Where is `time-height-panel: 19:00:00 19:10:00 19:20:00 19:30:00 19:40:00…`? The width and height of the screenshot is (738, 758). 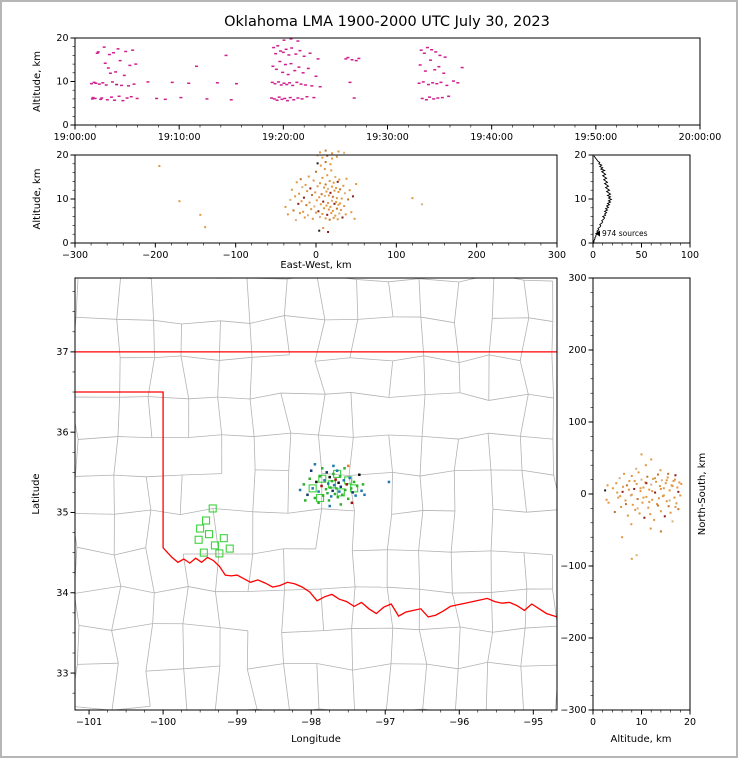
time-height-panel: 19:00:00 19:10:00 19:20:00 19:30:00 19:40:00… is located at coordinates (388, 88).